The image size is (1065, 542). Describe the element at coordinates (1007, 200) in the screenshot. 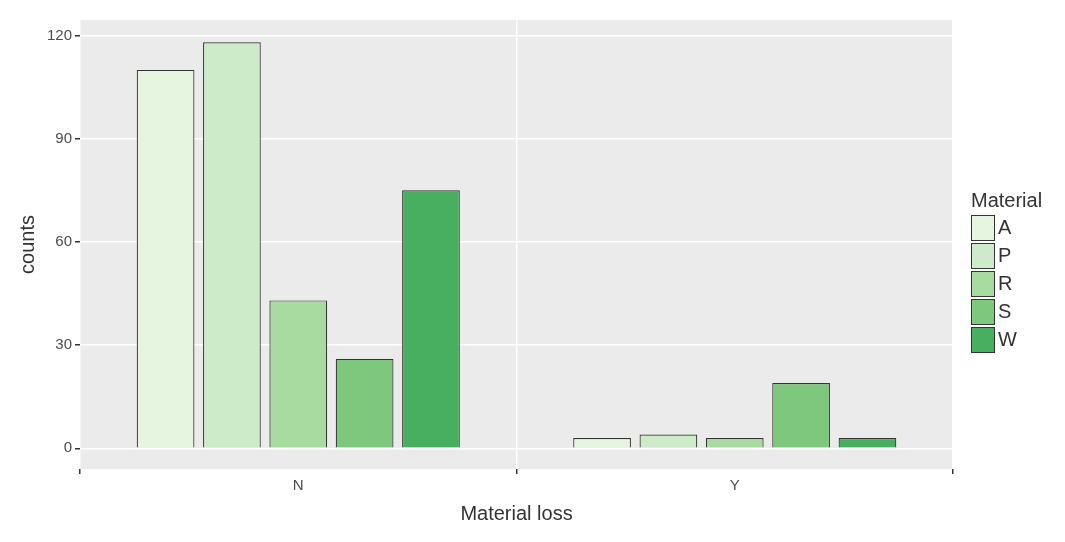

I see `legend-title: Material` at that location.